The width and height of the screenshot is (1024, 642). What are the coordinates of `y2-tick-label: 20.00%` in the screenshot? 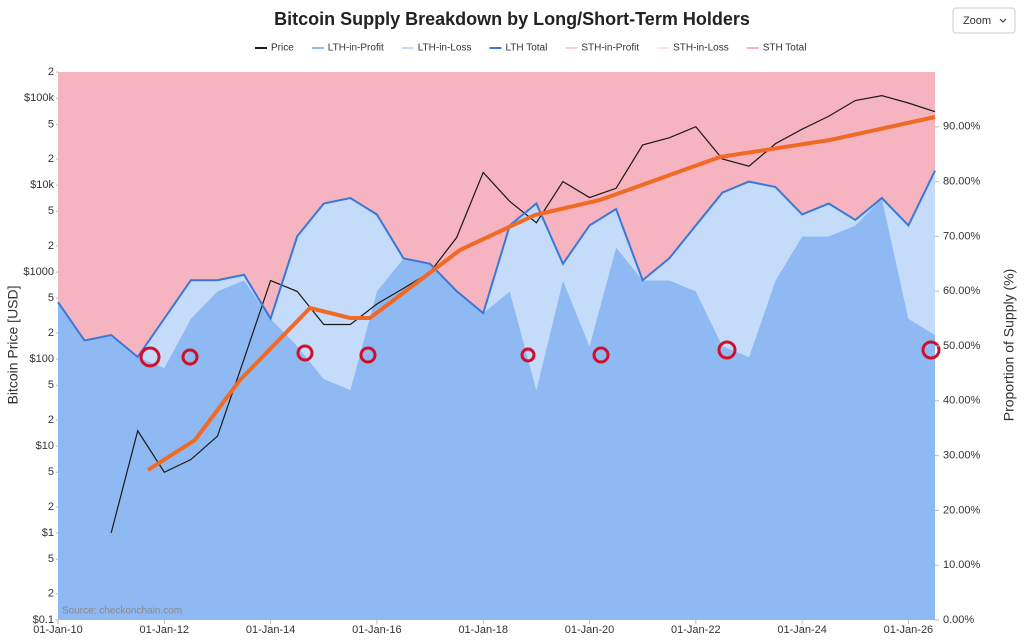 It's located at (962, 510).